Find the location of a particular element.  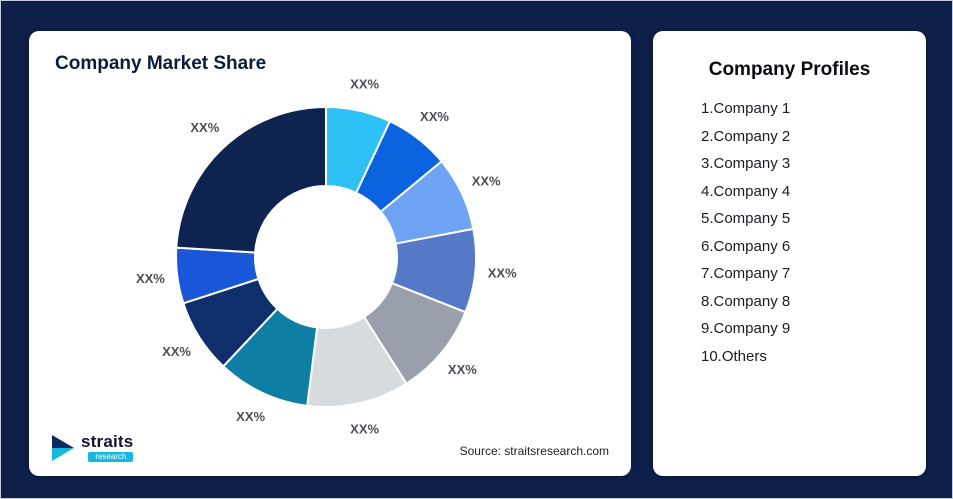

logo-subtitle: research is located at coordinates (111, 457).